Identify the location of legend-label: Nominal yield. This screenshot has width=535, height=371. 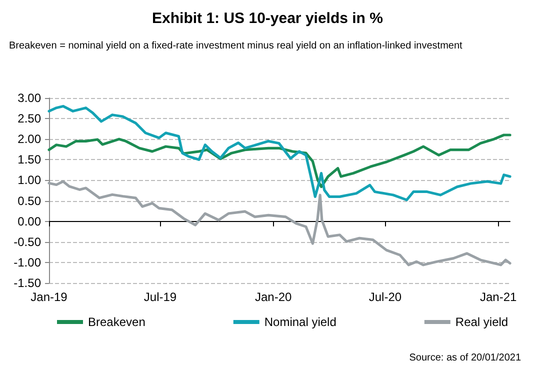
(300, 322).